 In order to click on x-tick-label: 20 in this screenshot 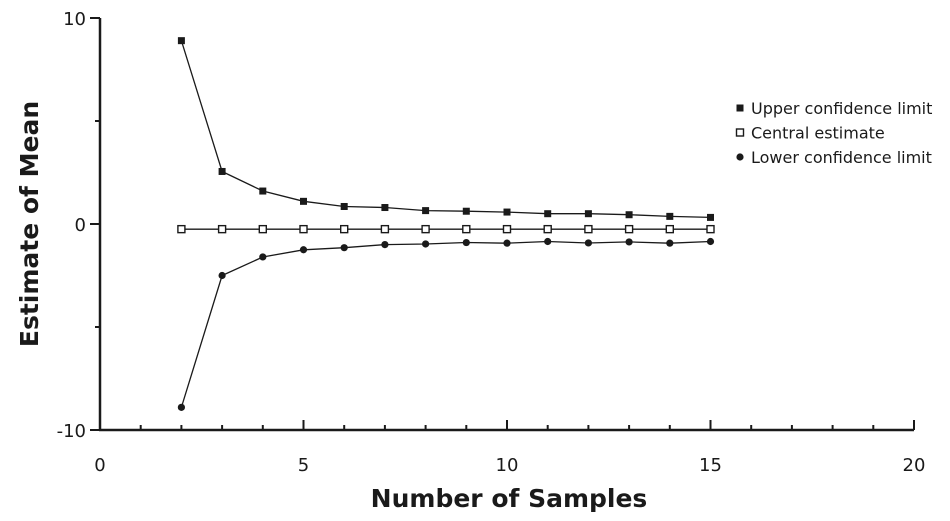, I will do `click(914, 465)`.